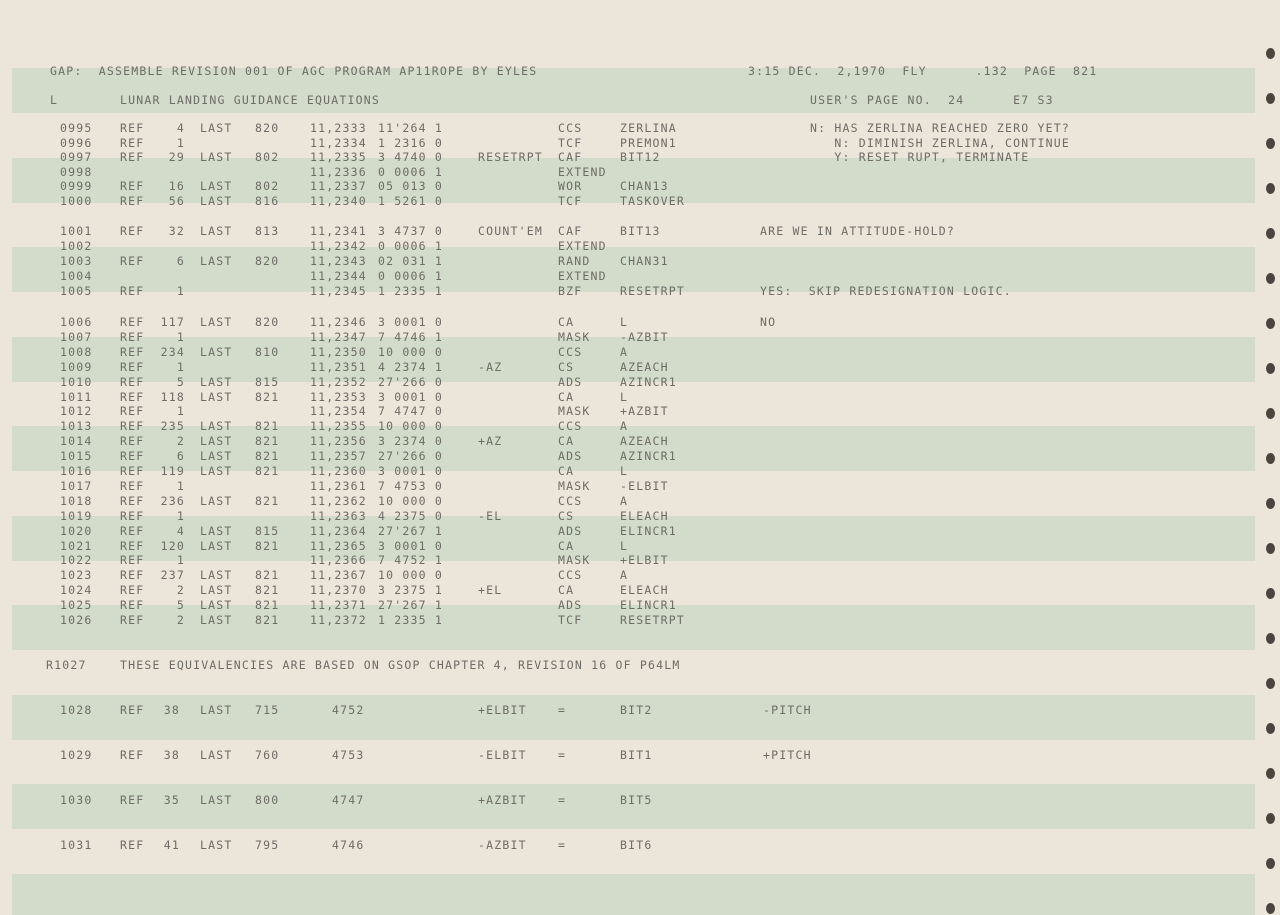  I want to click on ref-count: 16, so click(176, 186).